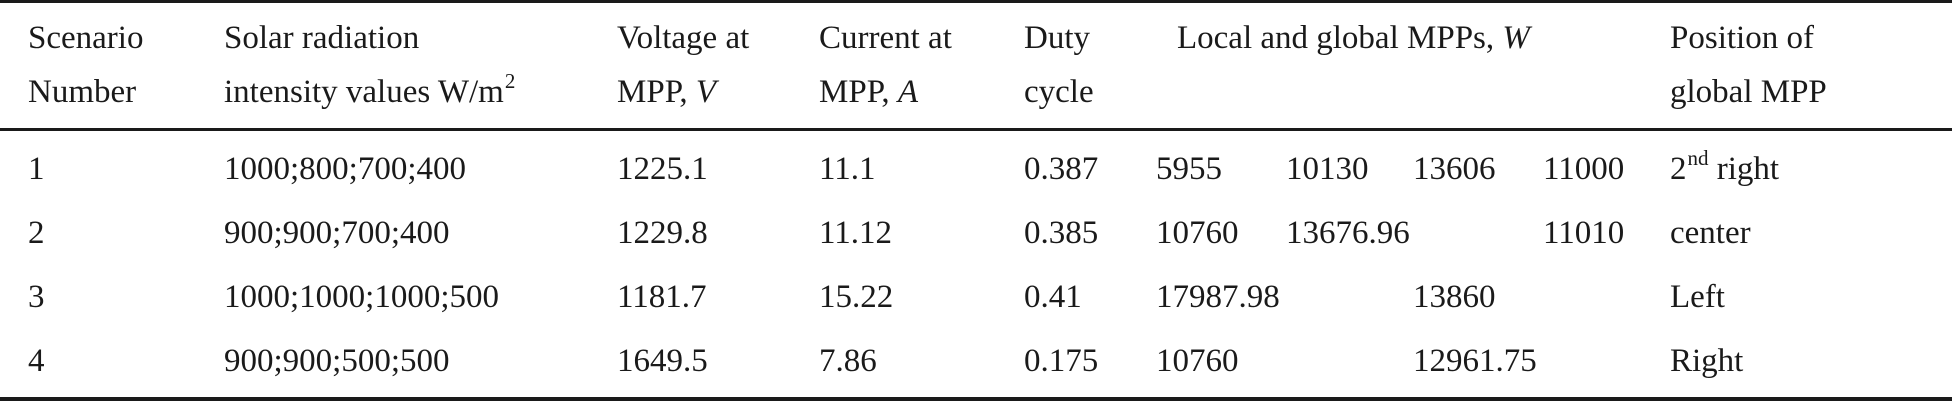 The image size is (1952, 401). I want to click on cell-duty: 0.175, so click(1061, 361).